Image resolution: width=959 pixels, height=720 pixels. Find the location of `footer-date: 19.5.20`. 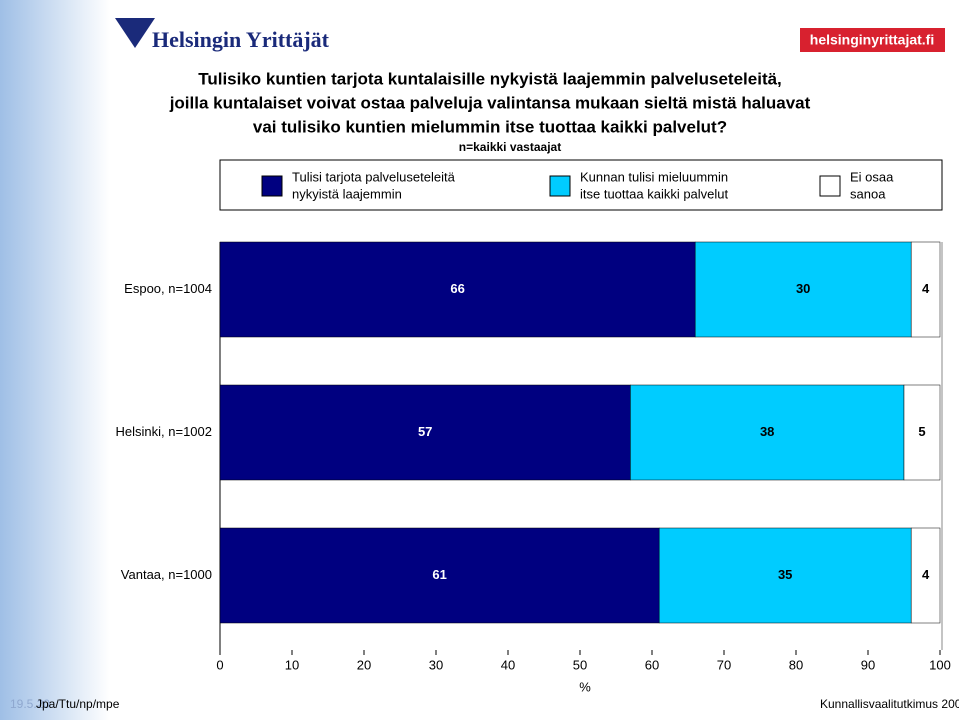

footer-date: 19.5.20 is located at coordinates (30, 704).